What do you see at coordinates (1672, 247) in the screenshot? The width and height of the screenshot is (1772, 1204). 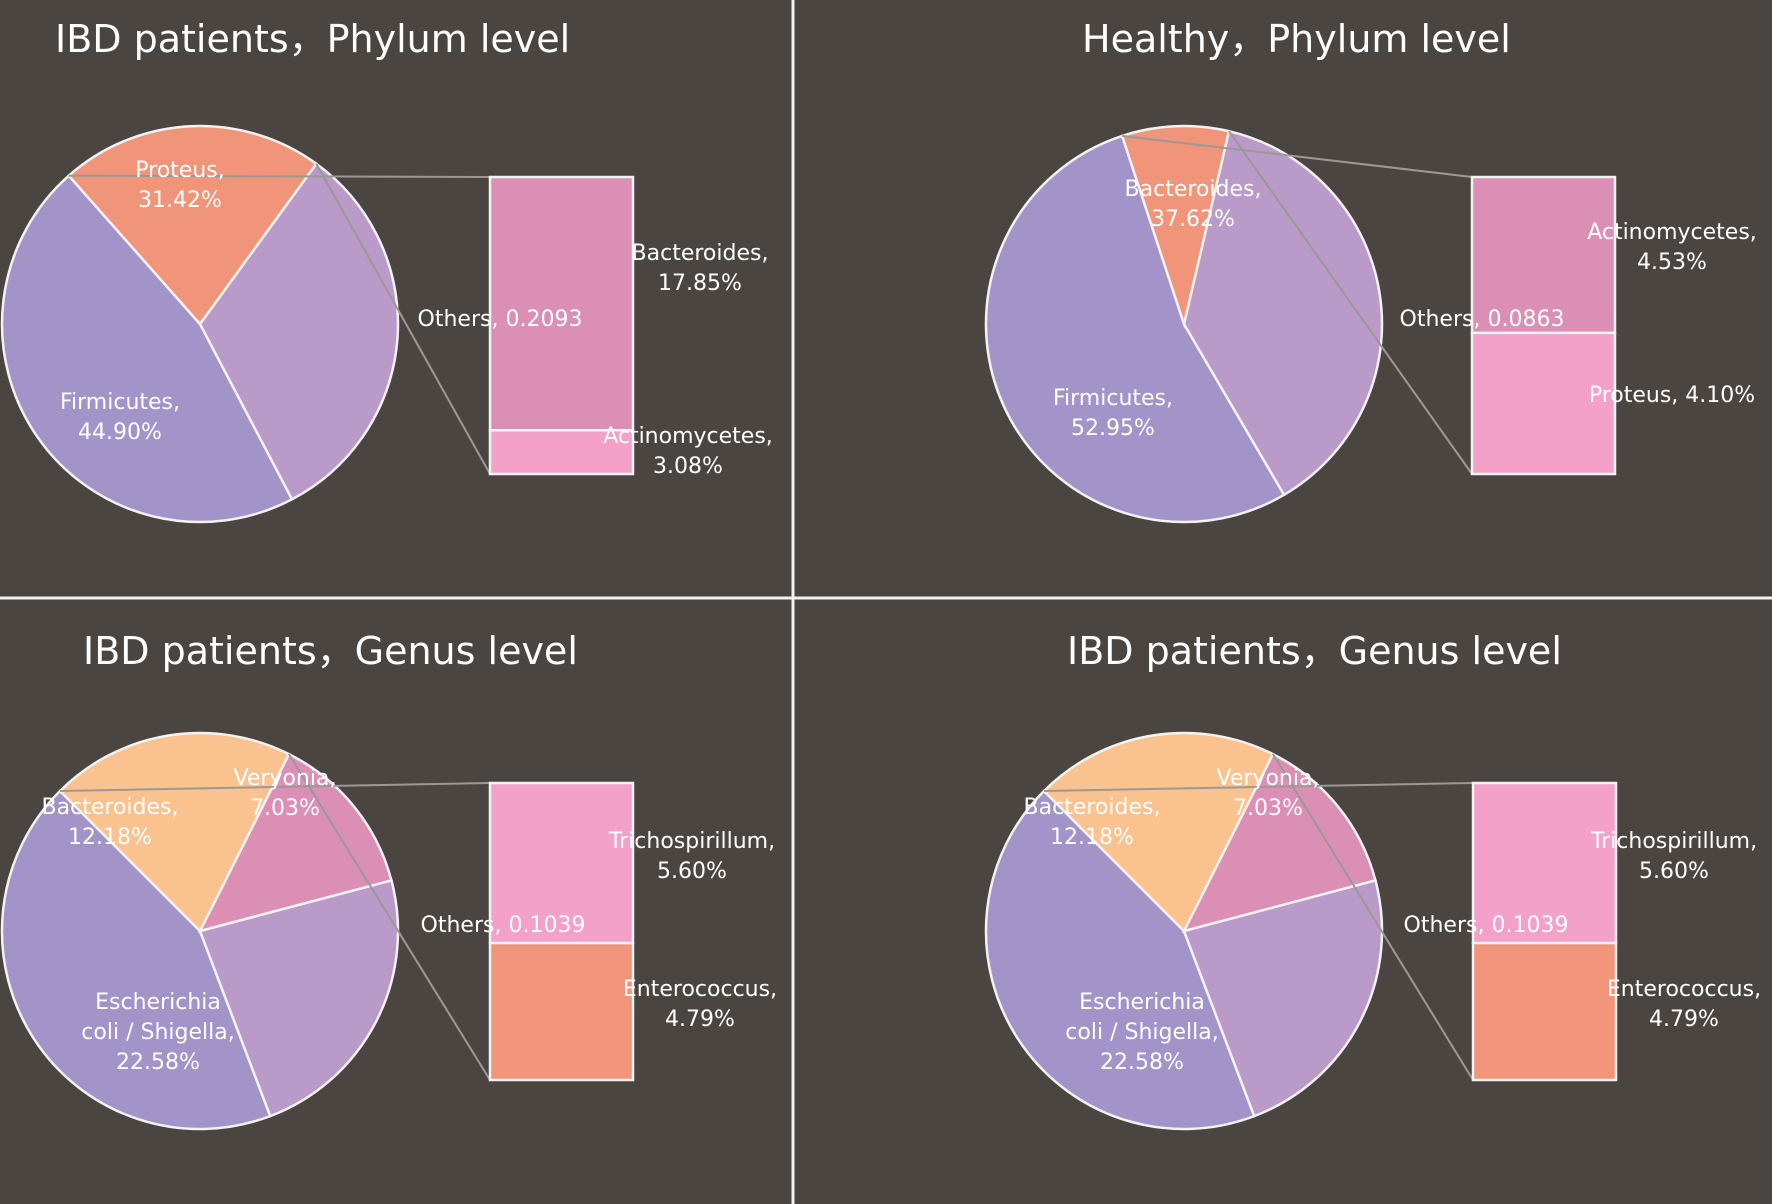 I see `breakdown-label-actinomycetes: Actinomycetes, 4.53%` at bounding box center [1672, 247].